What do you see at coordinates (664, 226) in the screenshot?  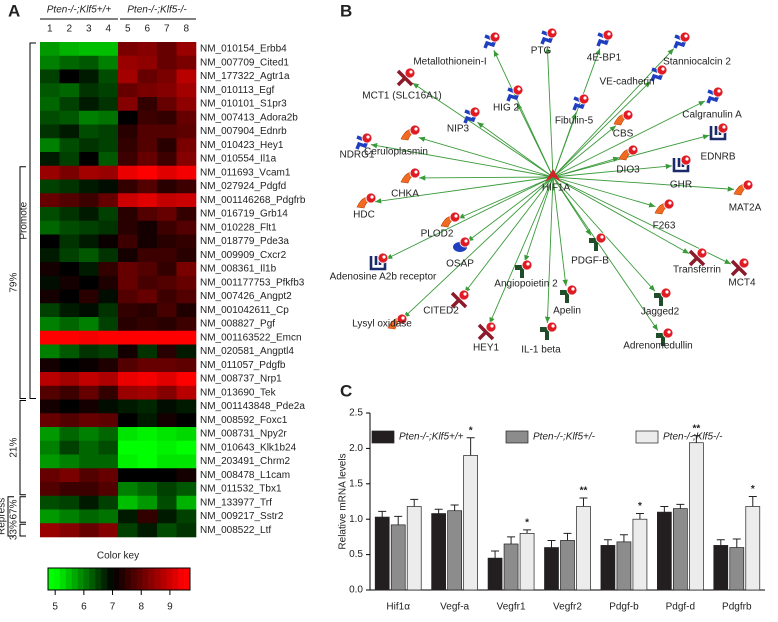 I see `node-label: F263` at bounding box center [664, 226].